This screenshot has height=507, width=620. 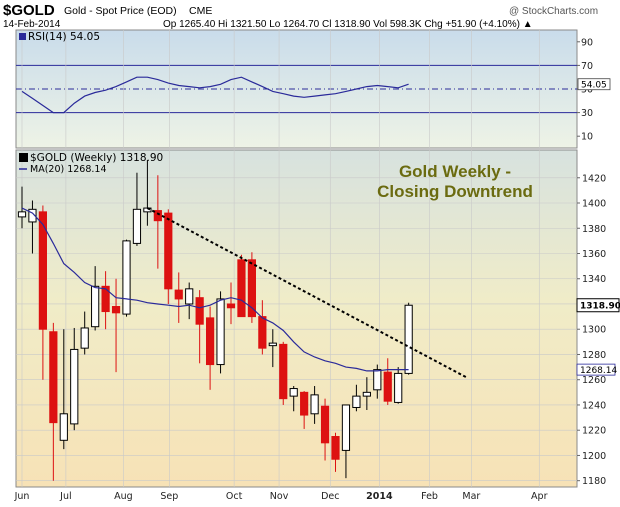 What do you see at coordinates (594, 380) in the screenshot?
I see `price-axis-tick: 1260` at bounding box center [594, 380].